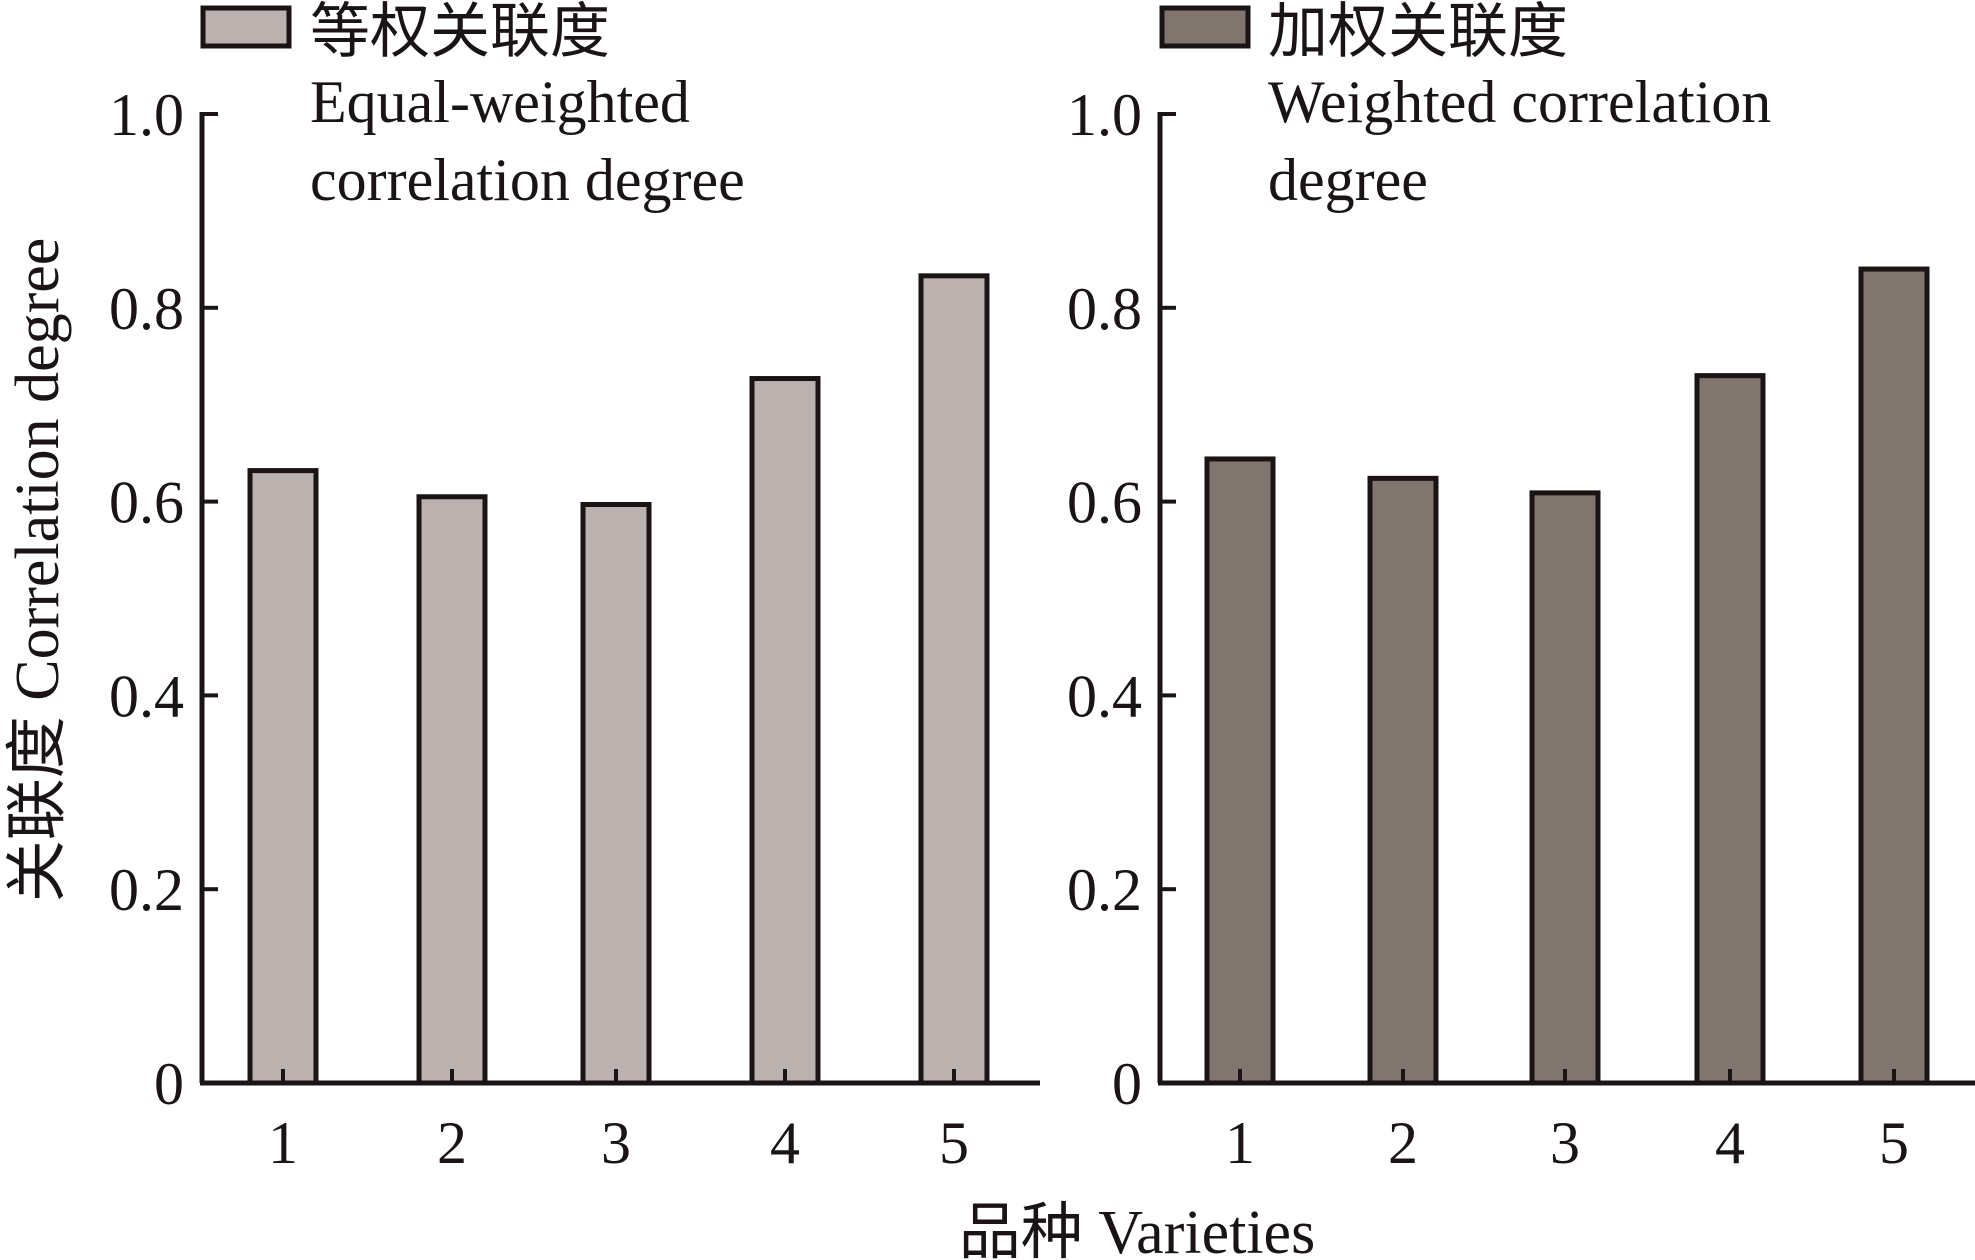  What do you see at coordinates (1348, 180) in the screenshot?
I see `legend-label-en-line-2: degree` at bounding box center [1348, 180].